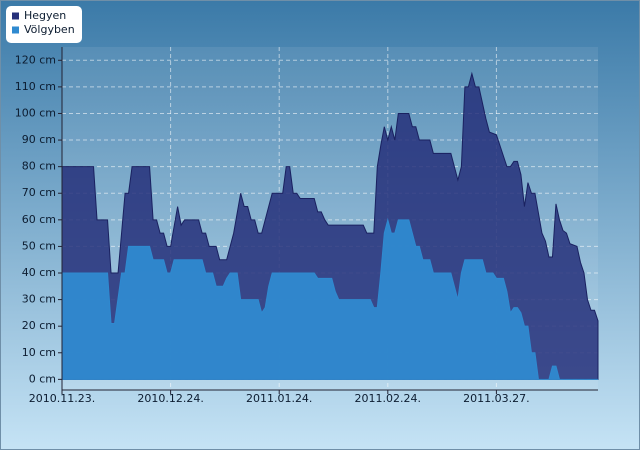  I want to click on y-tick-label: 30 cm, so click(39, 299).